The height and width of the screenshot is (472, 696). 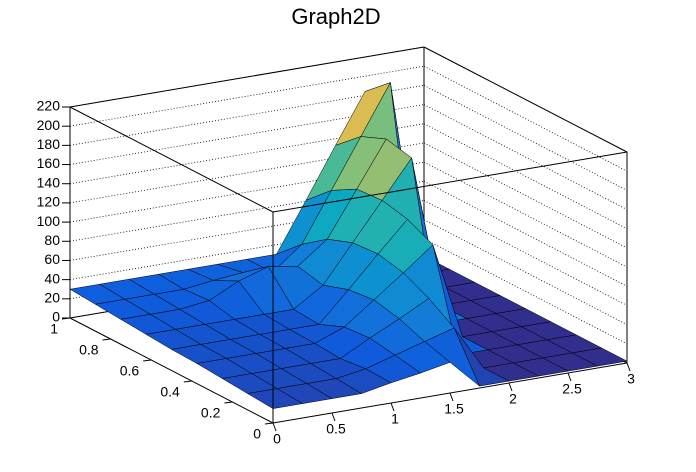 I want to click on y-tick-label: 0.4, so click(x=170, y=392).